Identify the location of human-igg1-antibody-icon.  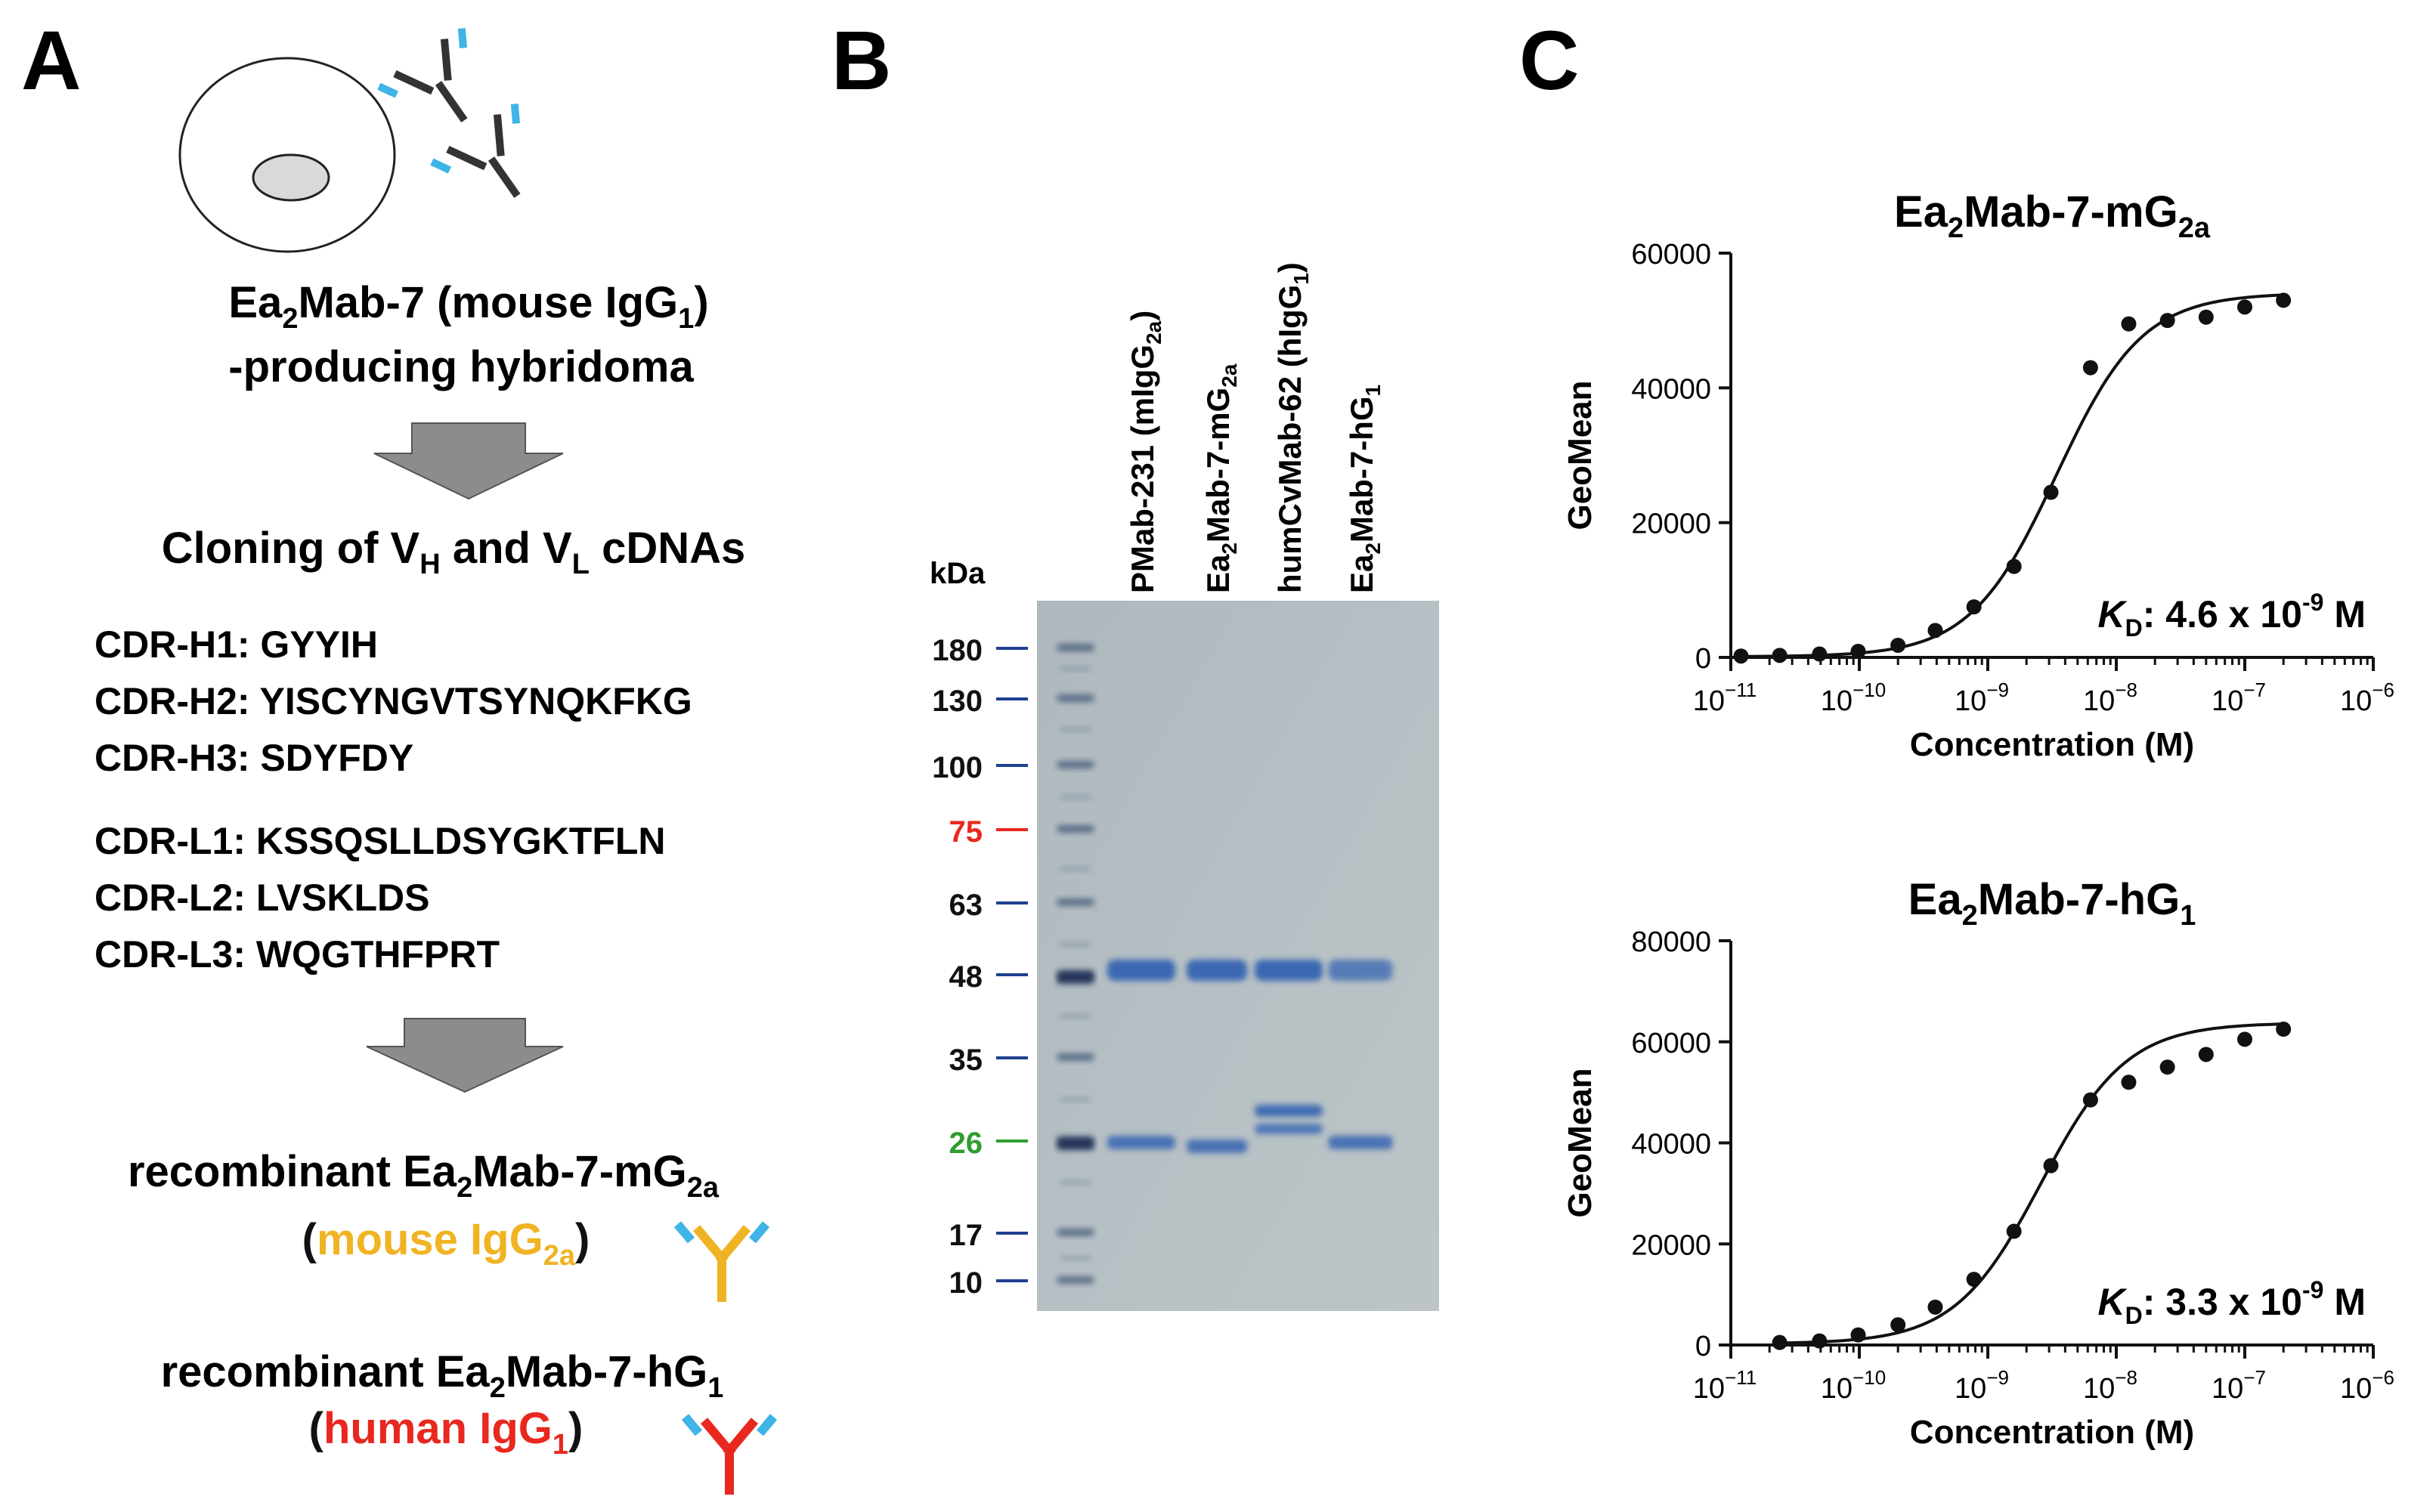
(729, 1454).